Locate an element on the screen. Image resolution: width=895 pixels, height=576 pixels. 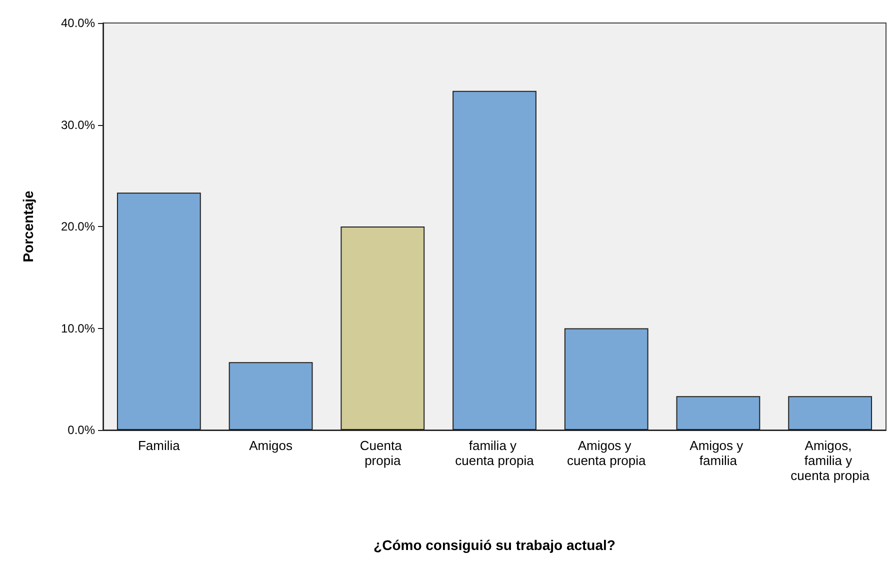
y-tick-label: 30.0% is located at coordinates (78, 125).